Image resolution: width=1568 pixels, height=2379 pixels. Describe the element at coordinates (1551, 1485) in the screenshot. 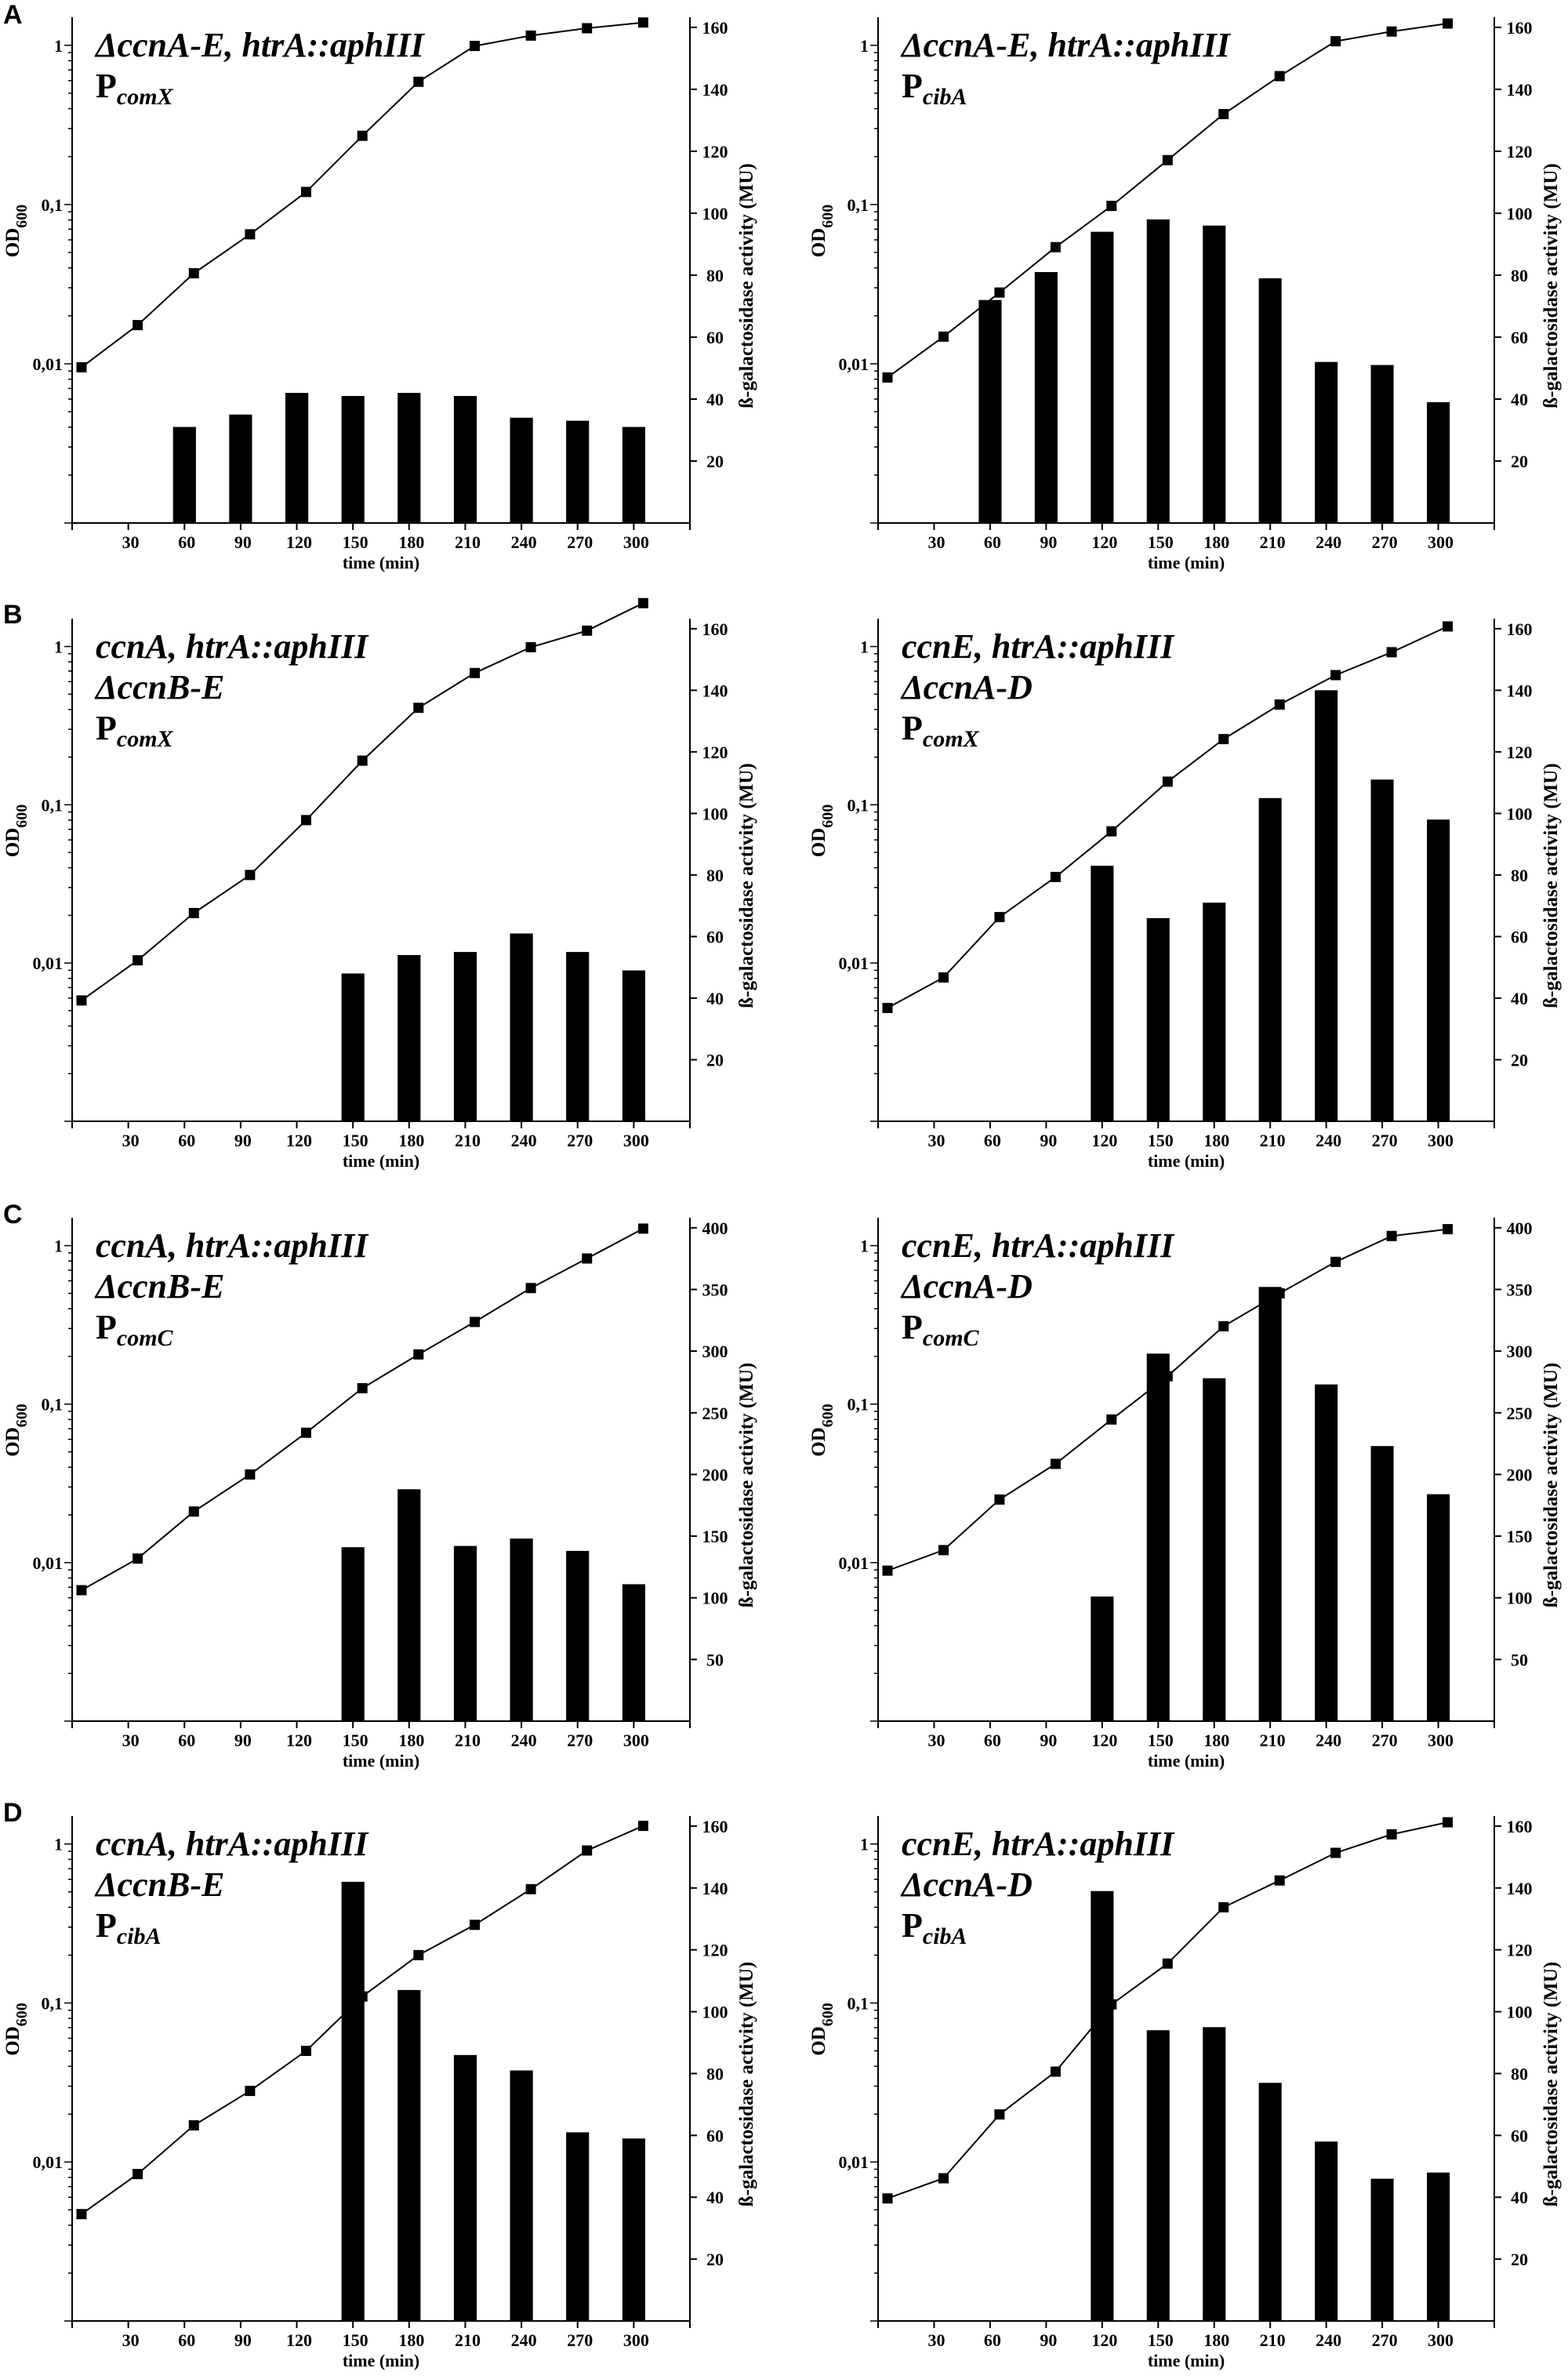

I see `right-axis-title: ß-galactosidase activity (MU)` at that location.